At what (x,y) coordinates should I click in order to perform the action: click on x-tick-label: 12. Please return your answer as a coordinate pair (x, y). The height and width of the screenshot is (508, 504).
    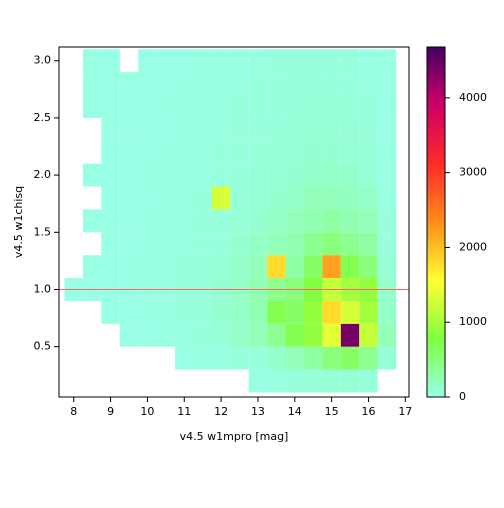
    Looking at the image, I should click on (221, 411).